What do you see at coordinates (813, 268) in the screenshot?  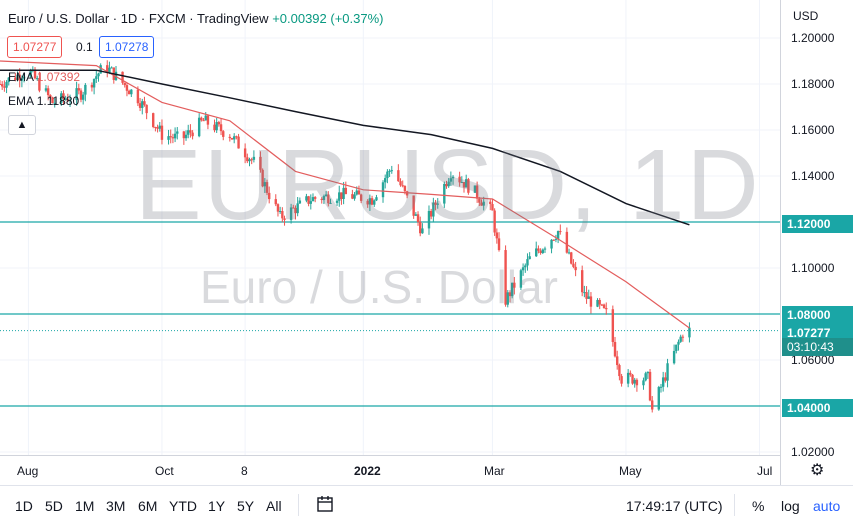 I see `price-tick-label: 1.10000` at bounding box center [813, 268].